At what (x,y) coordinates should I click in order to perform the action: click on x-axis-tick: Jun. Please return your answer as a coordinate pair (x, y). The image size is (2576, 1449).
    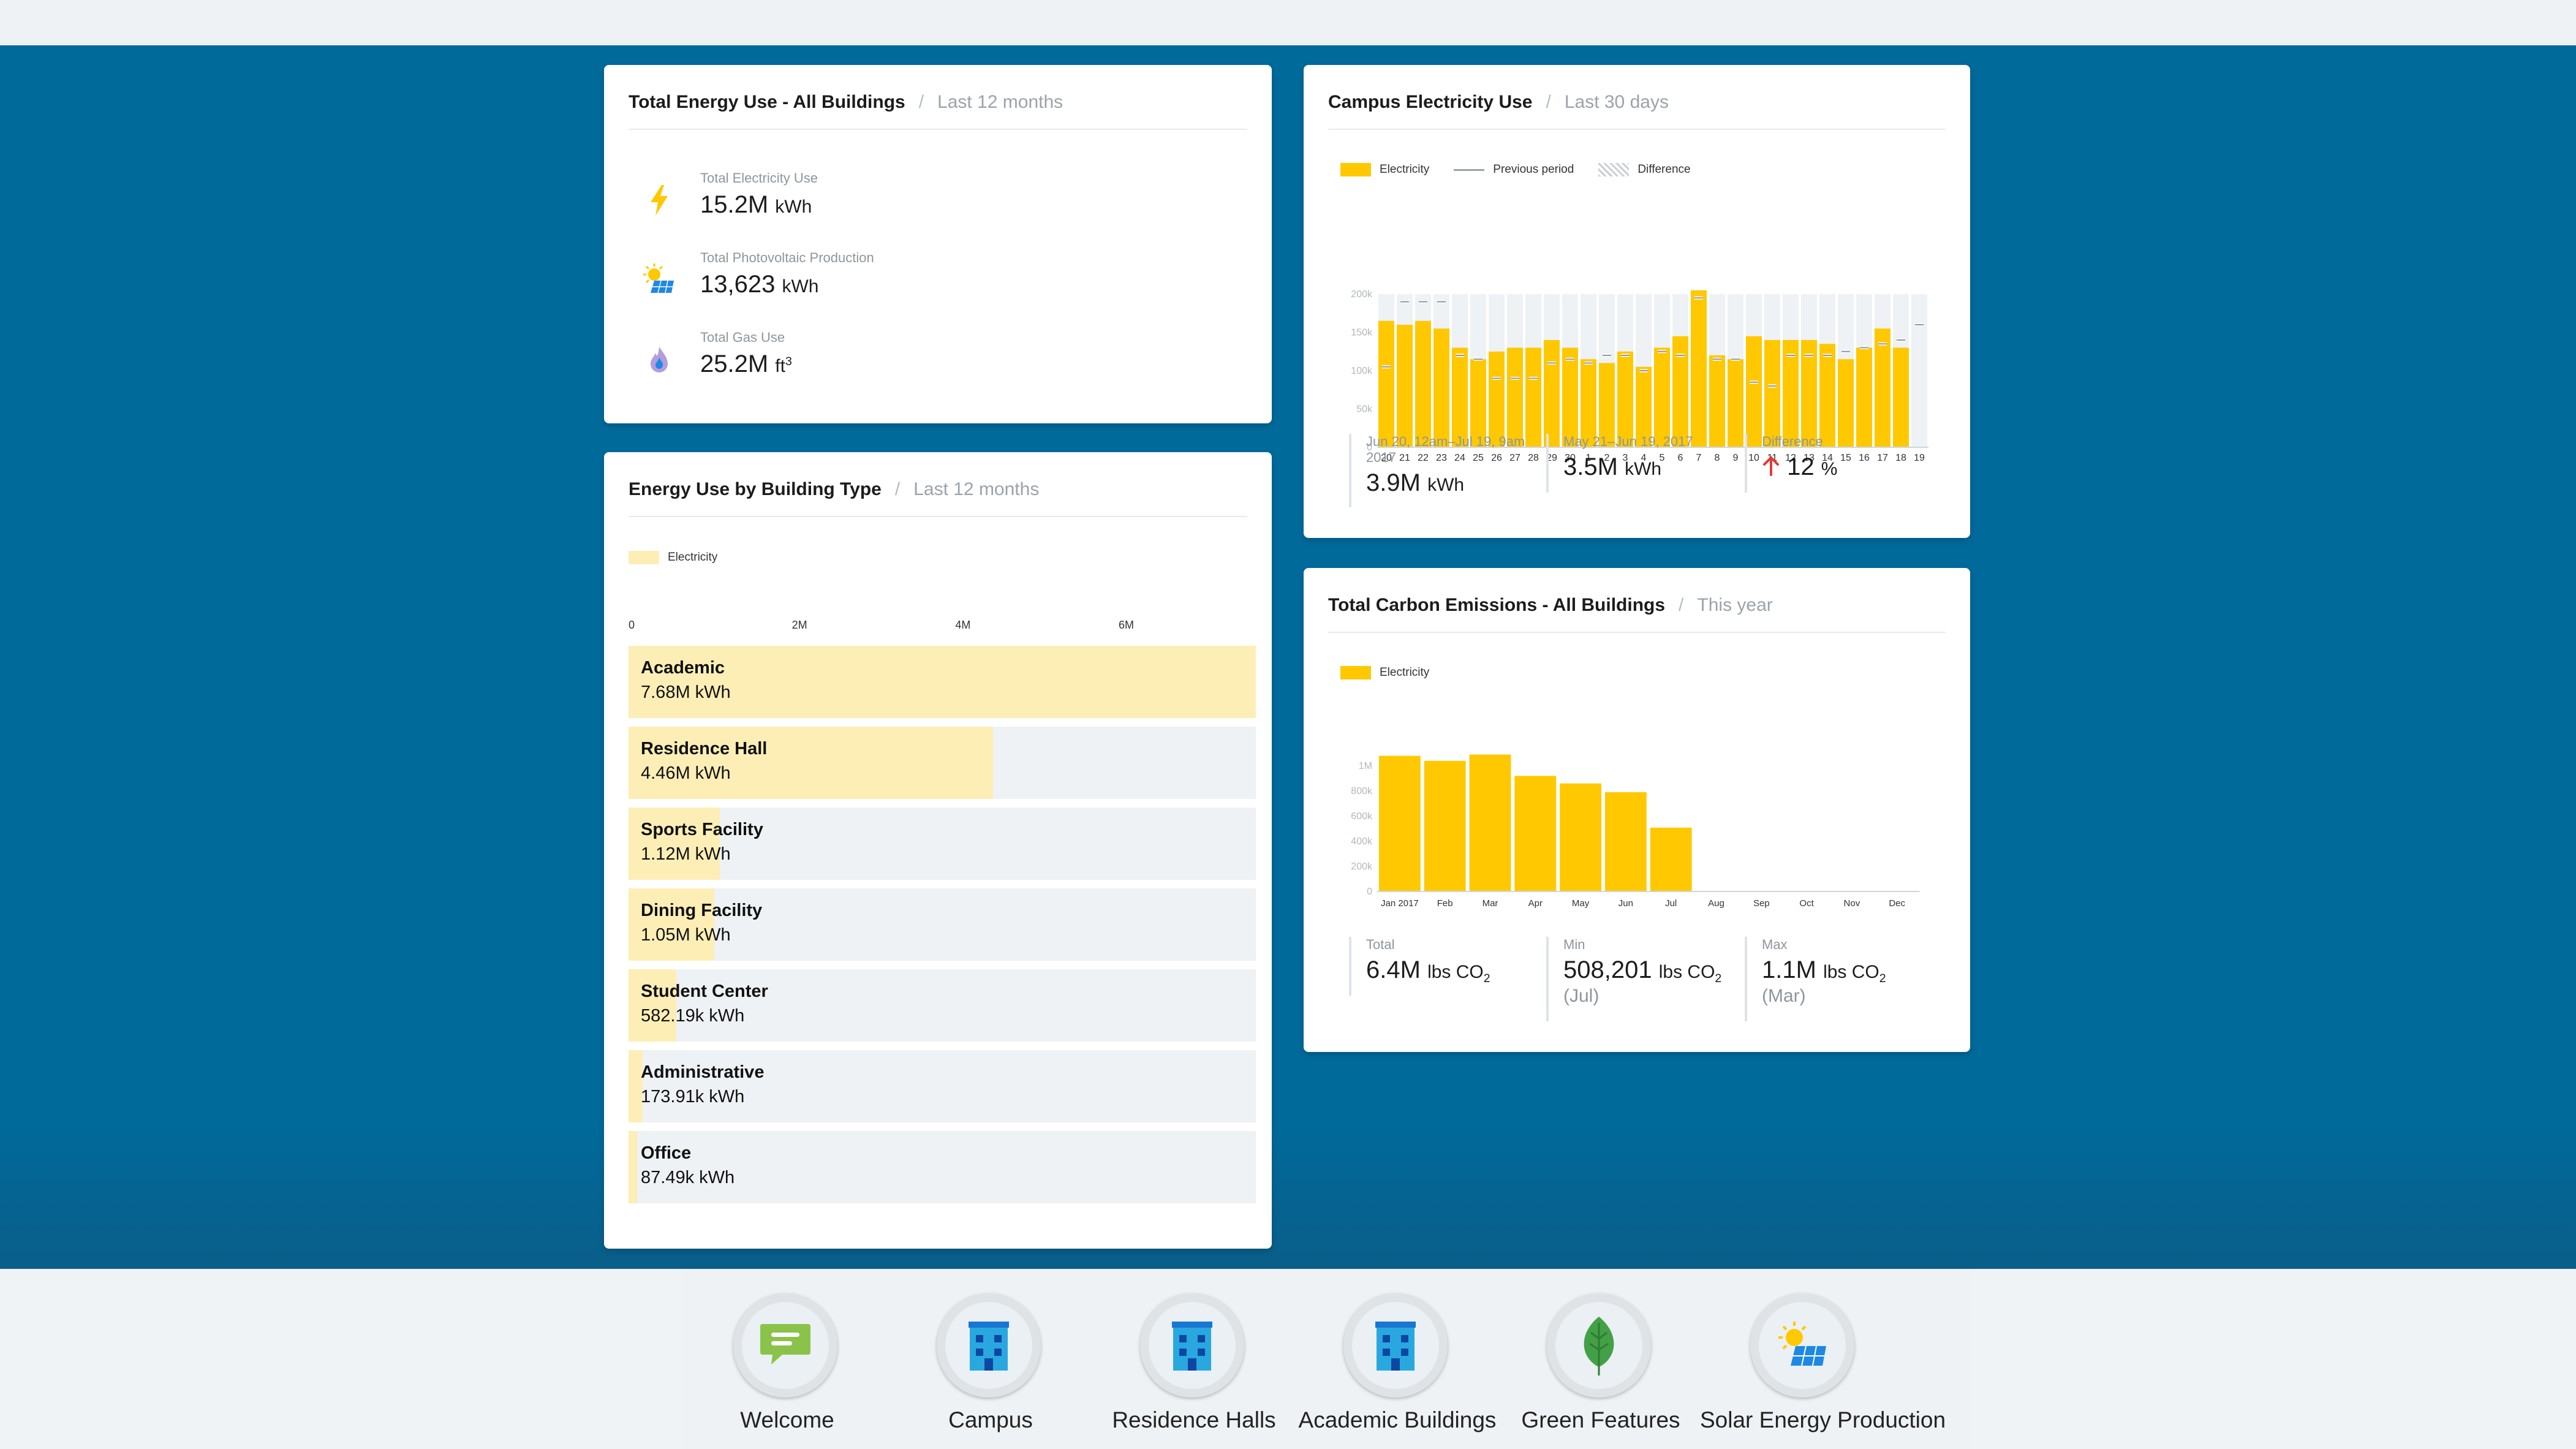
    Looking at the image, I should click on (1625, 903).